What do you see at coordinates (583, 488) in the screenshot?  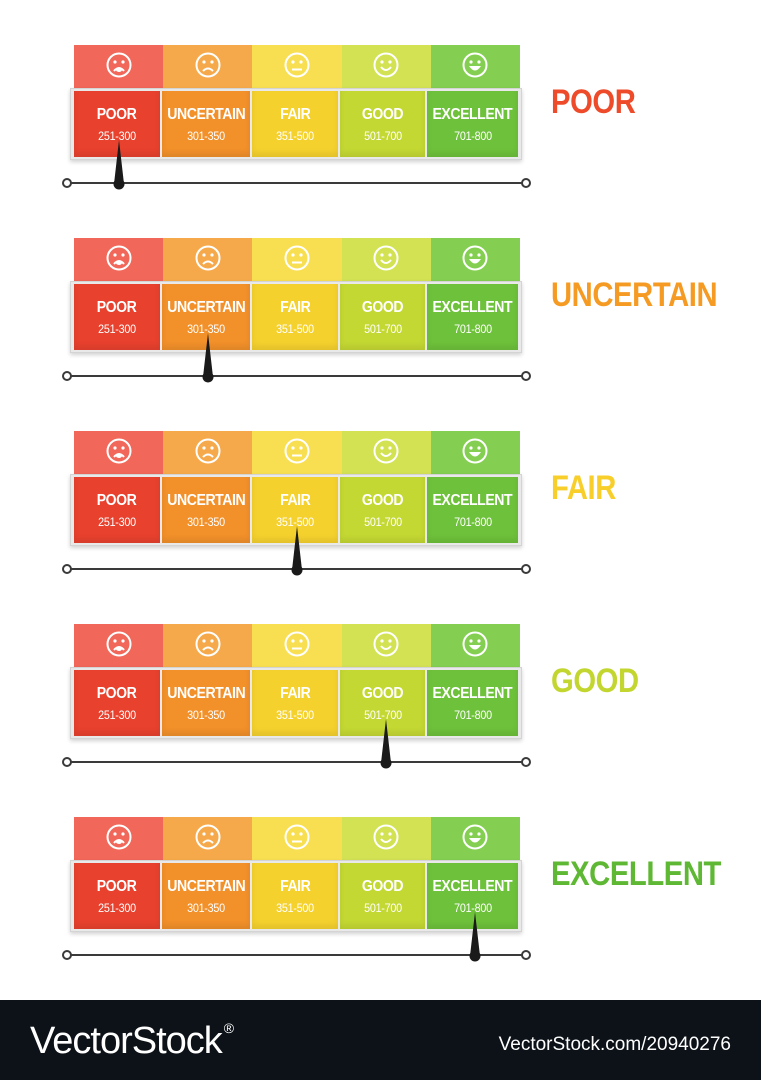 I see `rating-label: FAIR` at bounding box center [583, 488].